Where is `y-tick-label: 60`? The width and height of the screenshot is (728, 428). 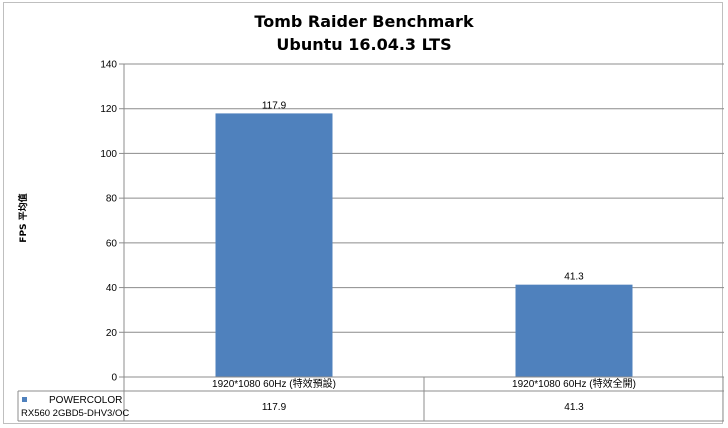
y-tick-label: 60 is located at coordinates (112, 243).